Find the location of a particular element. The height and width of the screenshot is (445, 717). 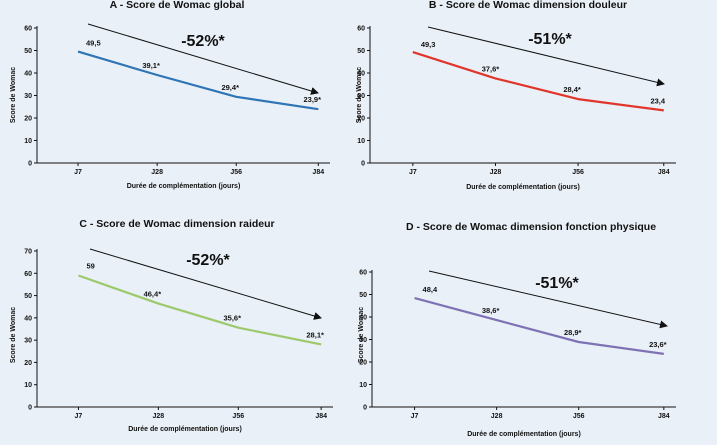

data-label: 29,4* is located at coordinates (230, 87).